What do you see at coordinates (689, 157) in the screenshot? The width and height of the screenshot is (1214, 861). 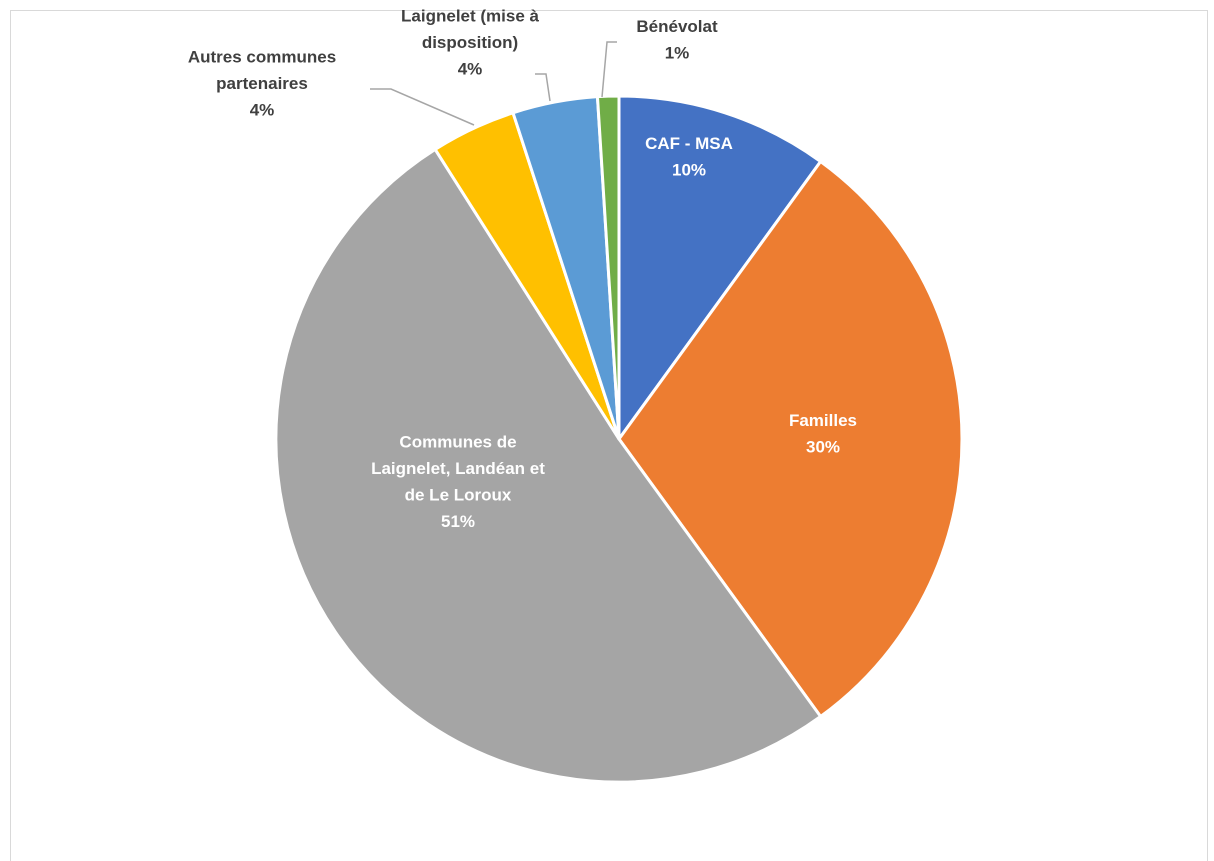 I see `slice-data-label: CAF - MSA 10%` at bounding box center [689, 157].